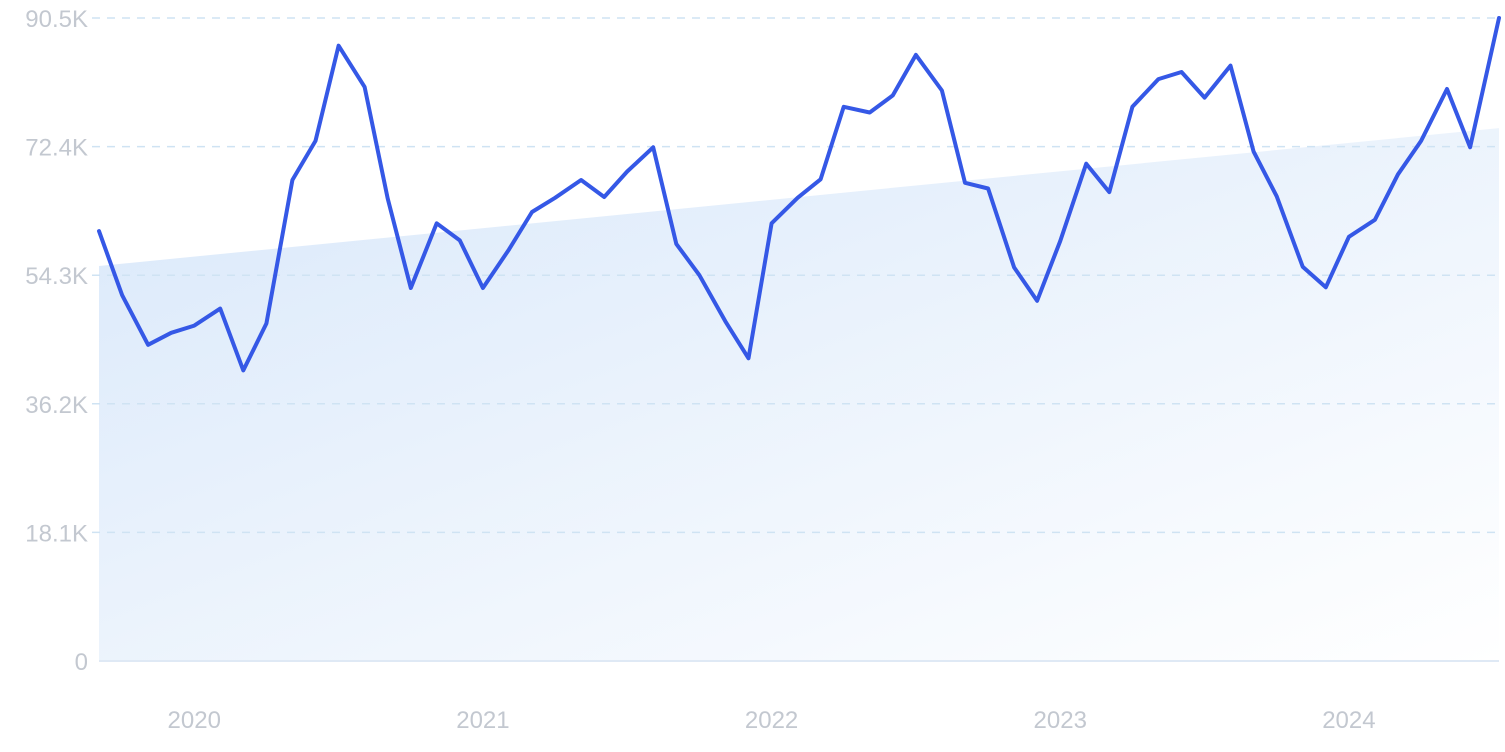  What do you see at coordinates (1060, 720) in the screenshot?
I see `x-tick-label: 2023` at bounding box center [1060, 720].